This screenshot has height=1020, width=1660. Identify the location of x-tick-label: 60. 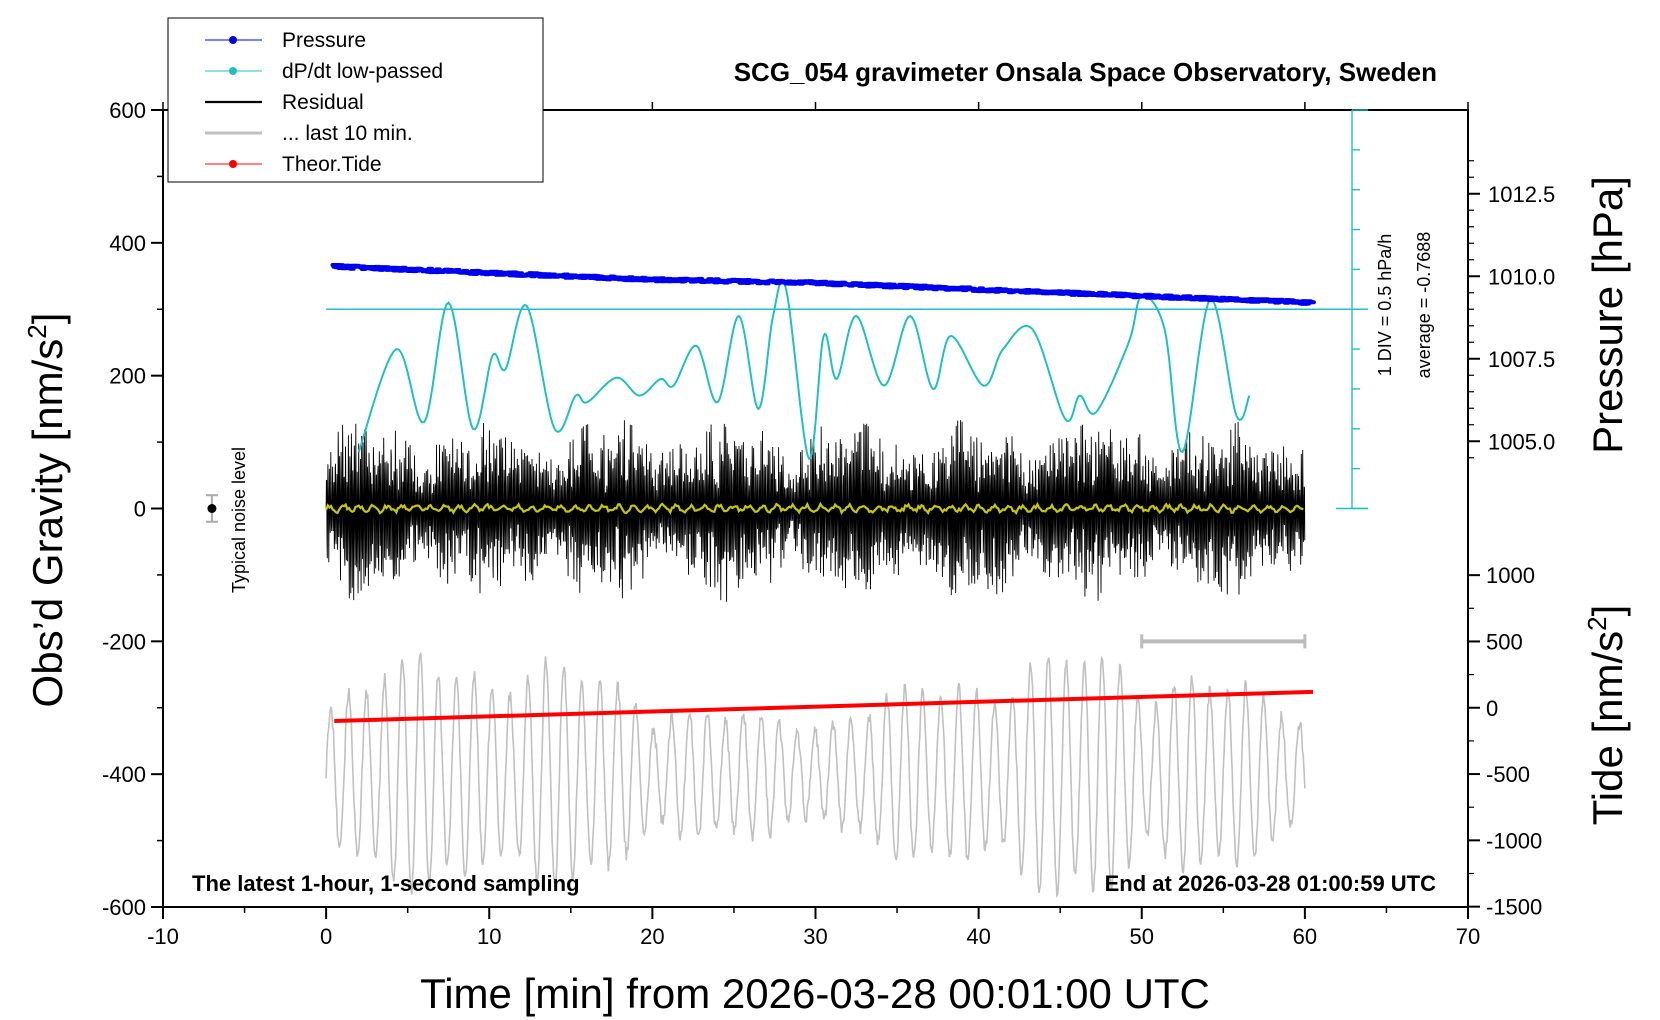
(1305, 936).